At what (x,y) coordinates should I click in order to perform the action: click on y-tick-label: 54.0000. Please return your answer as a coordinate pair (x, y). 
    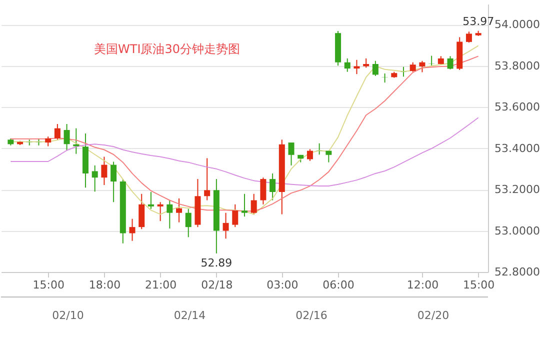
    Looking at the image, I should click on (517, 25).